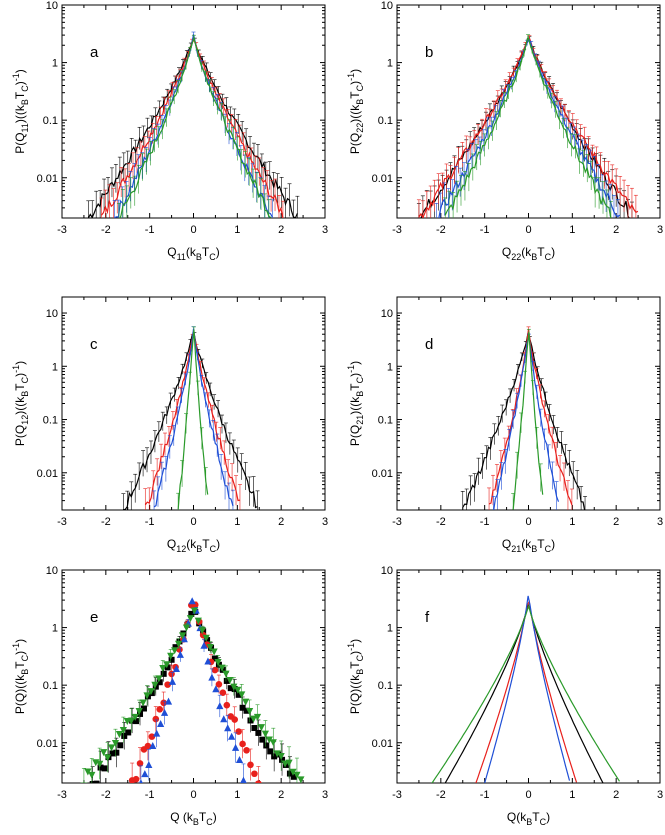 Image resolution: width=665 pixels, height=835 pixels. I want to click on x-axis-label: Q22(kBTC), so click(528, 253).